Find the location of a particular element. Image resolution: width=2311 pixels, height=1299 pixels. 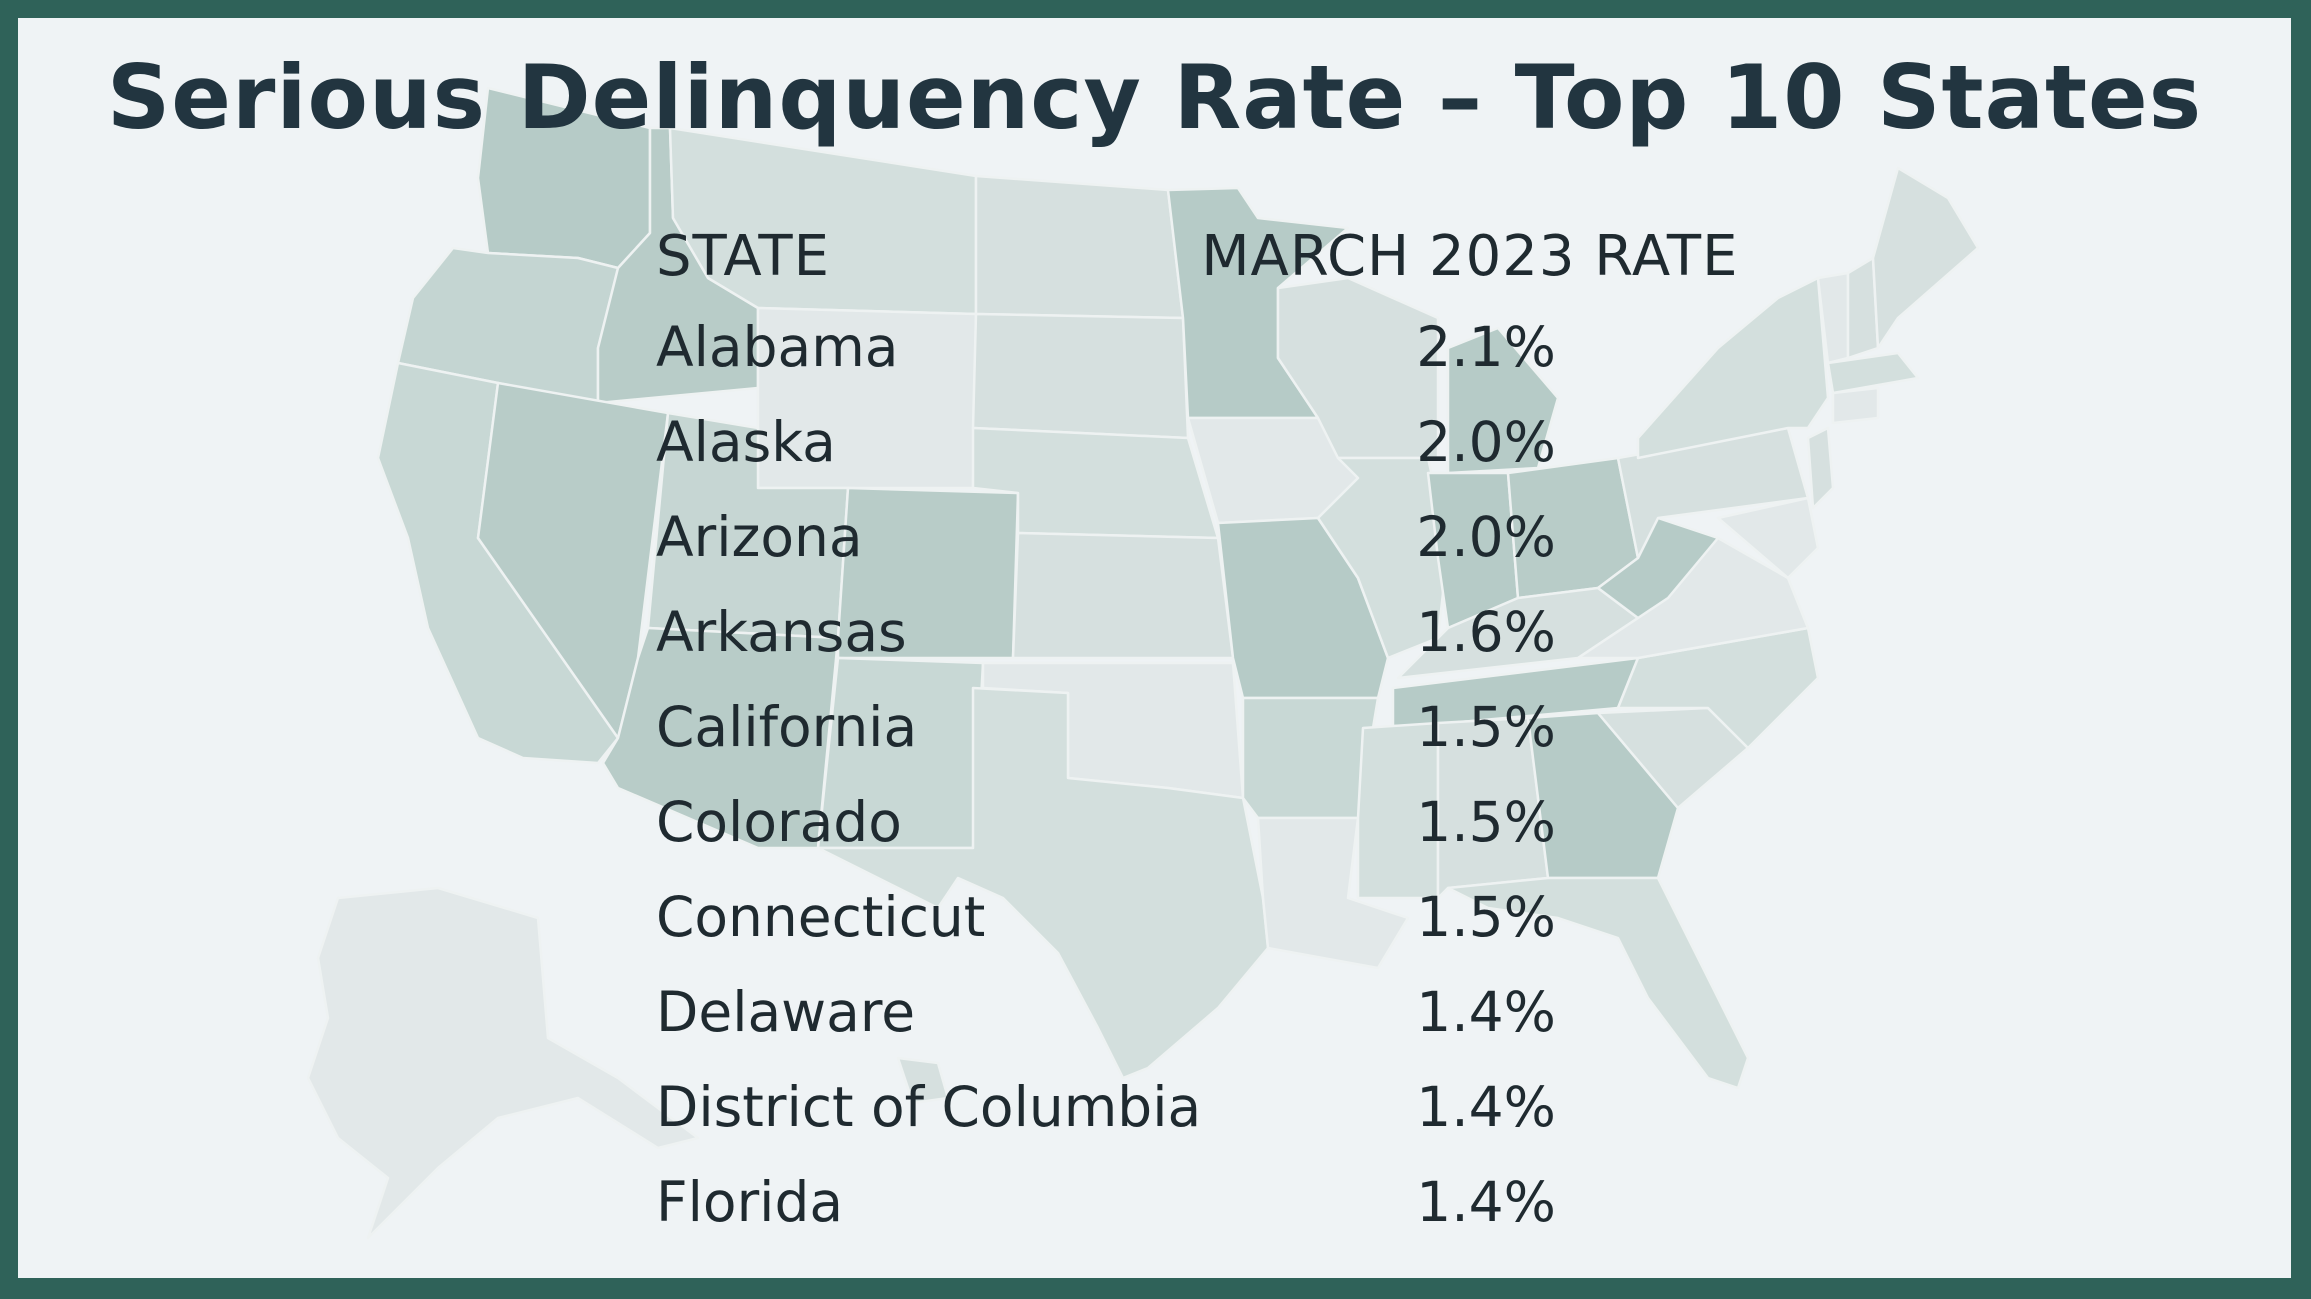

table-row: District of Columbia 1.4% is located at coordinates (1208, 1106).